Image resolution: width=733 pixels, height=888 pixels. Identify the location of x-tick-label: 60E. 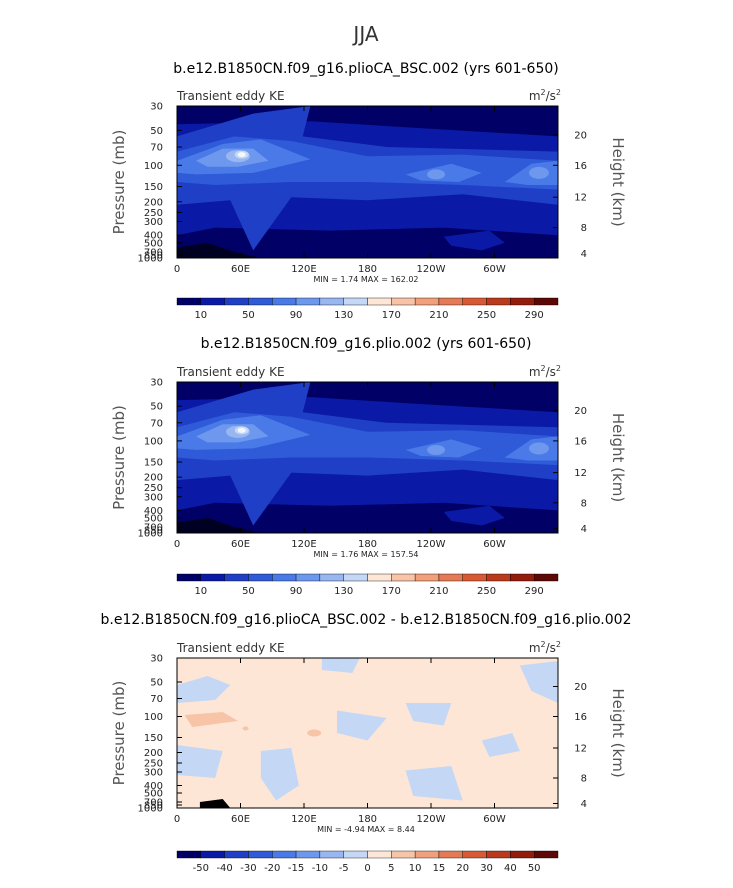
(240, 544).